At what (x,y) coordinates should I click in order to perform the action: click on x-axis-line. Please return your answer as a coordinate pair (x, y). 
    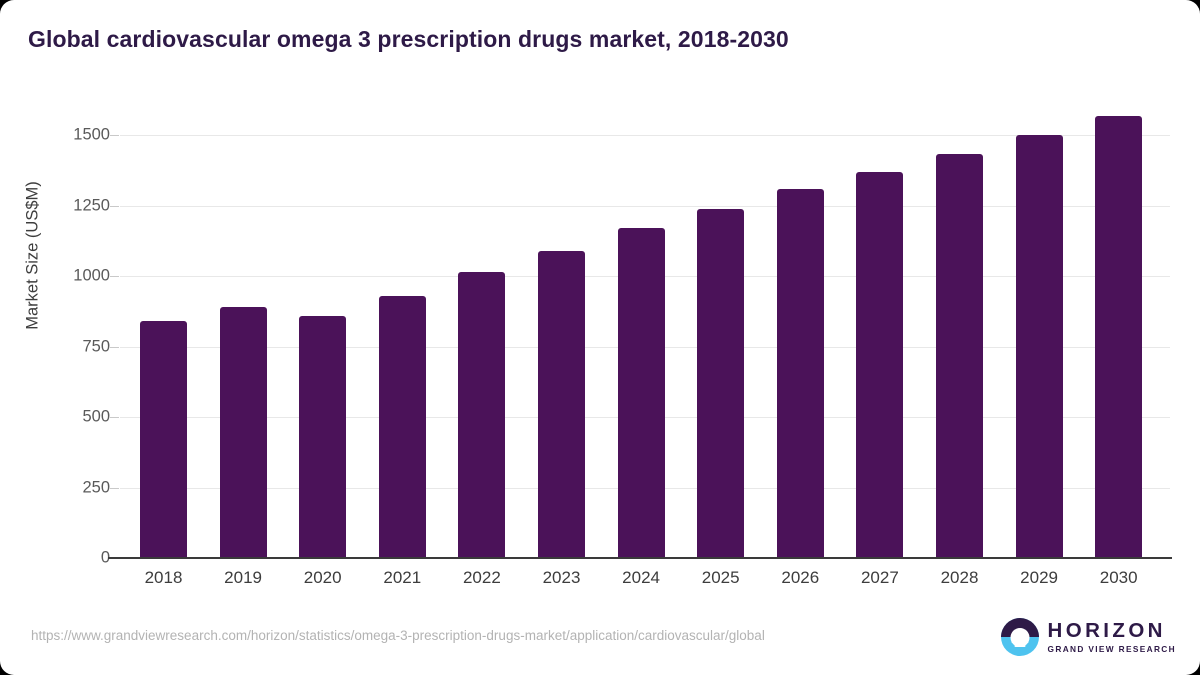
    Looking at the image, I should click on (640, 558).